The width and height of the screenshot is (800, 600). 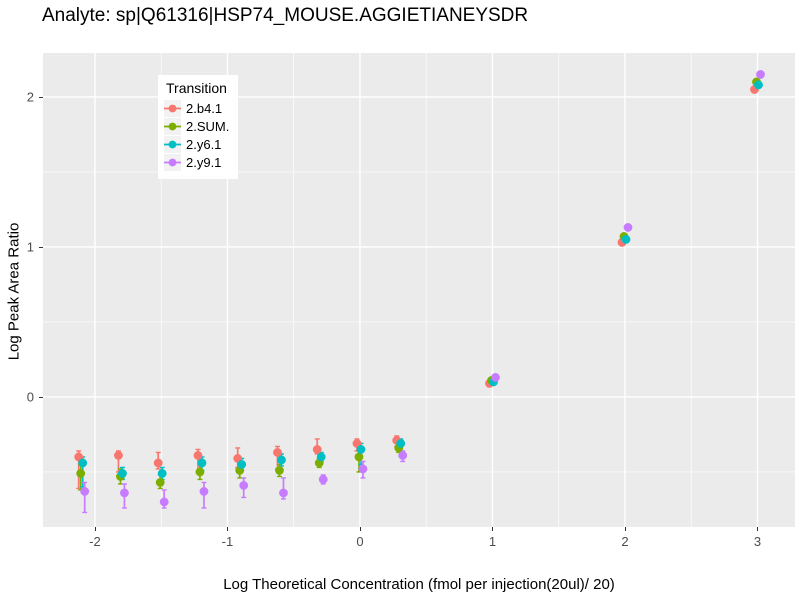 I want to click on legend-item: 2.b4.1, so click(x=196, y=108).